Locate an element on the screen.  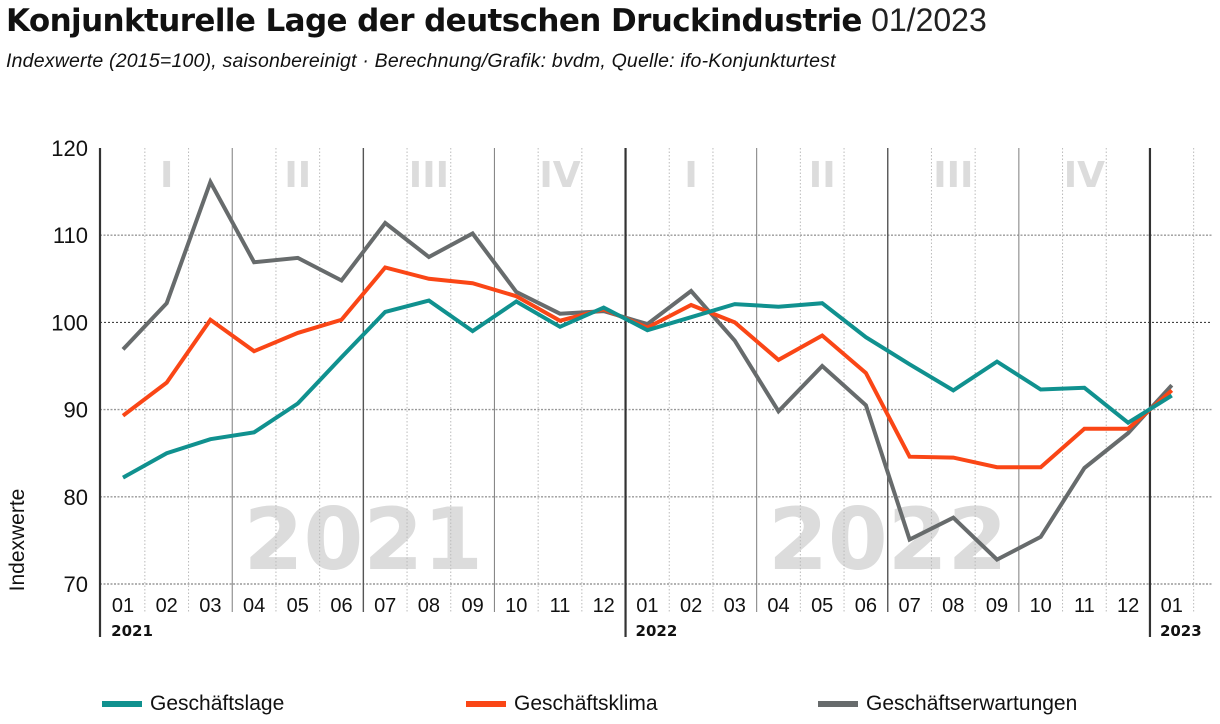
y-tick-label: 110 is located at coordinates (70, 235).